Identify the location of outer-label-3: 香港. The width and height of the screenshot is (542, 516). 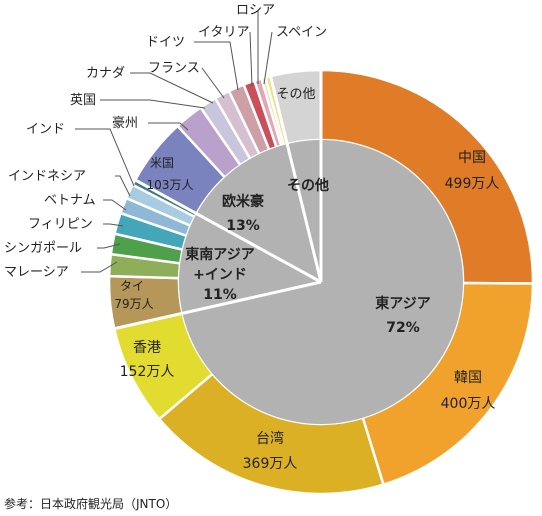
(147, 348).